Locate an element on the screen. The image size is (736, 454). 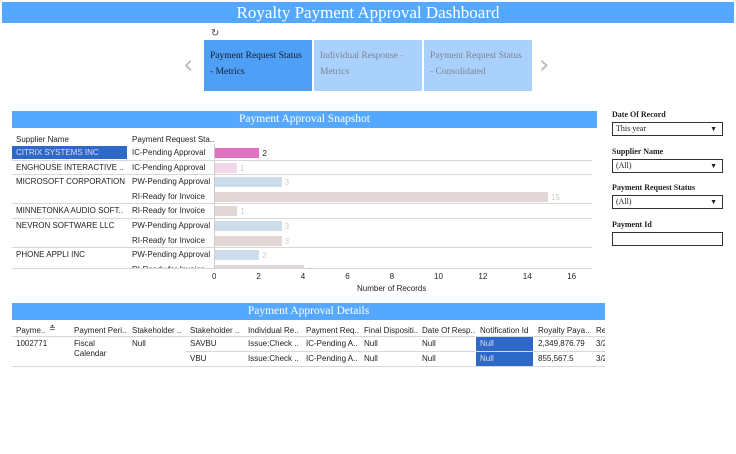
filter-value: This year is located at coordinates (631, 128).